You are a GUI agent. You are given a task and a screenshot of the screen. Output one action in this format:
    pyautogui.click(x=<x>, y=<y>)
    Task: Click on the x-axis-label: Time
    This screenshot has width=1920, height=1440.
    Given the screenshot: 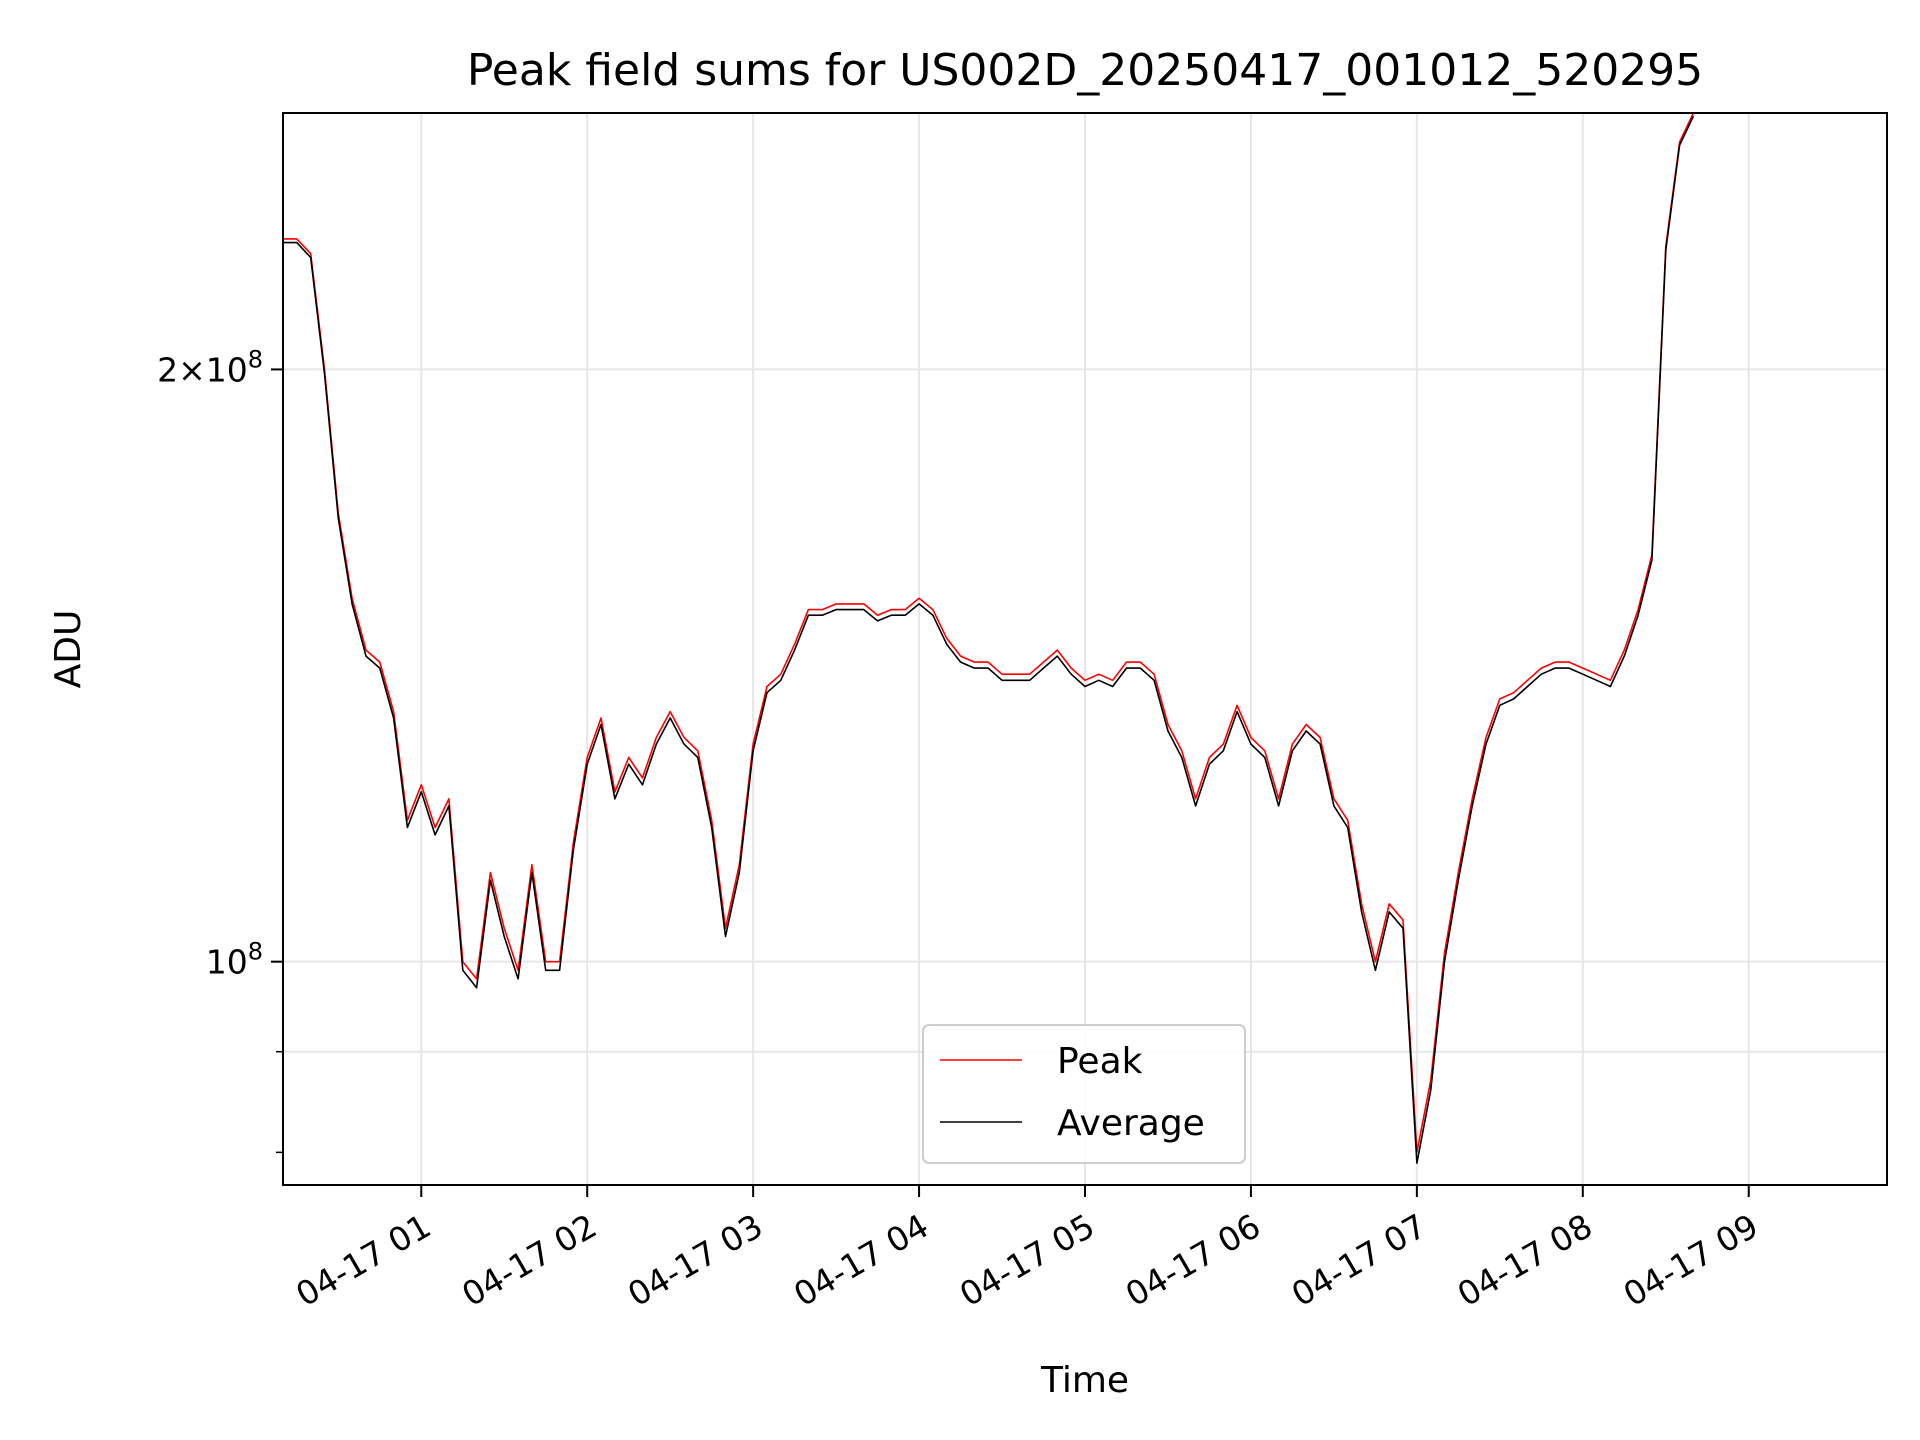 What is the action you would take?
    pyautogui.click(x=1084, y=1380)
    